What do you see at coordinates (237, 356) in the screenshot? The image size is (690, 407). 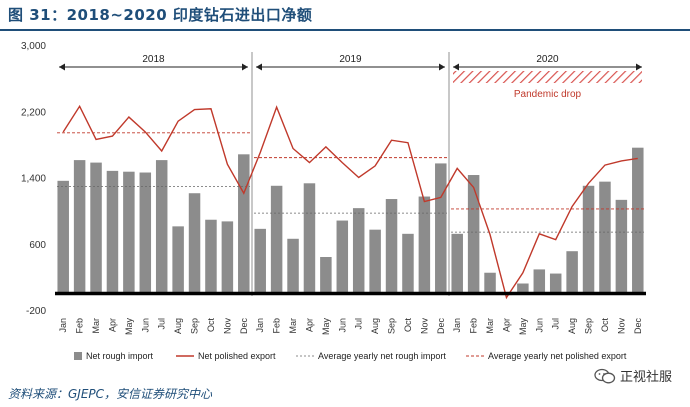 I see `legend-label: Net polished export` at bounding box center [237, 356].